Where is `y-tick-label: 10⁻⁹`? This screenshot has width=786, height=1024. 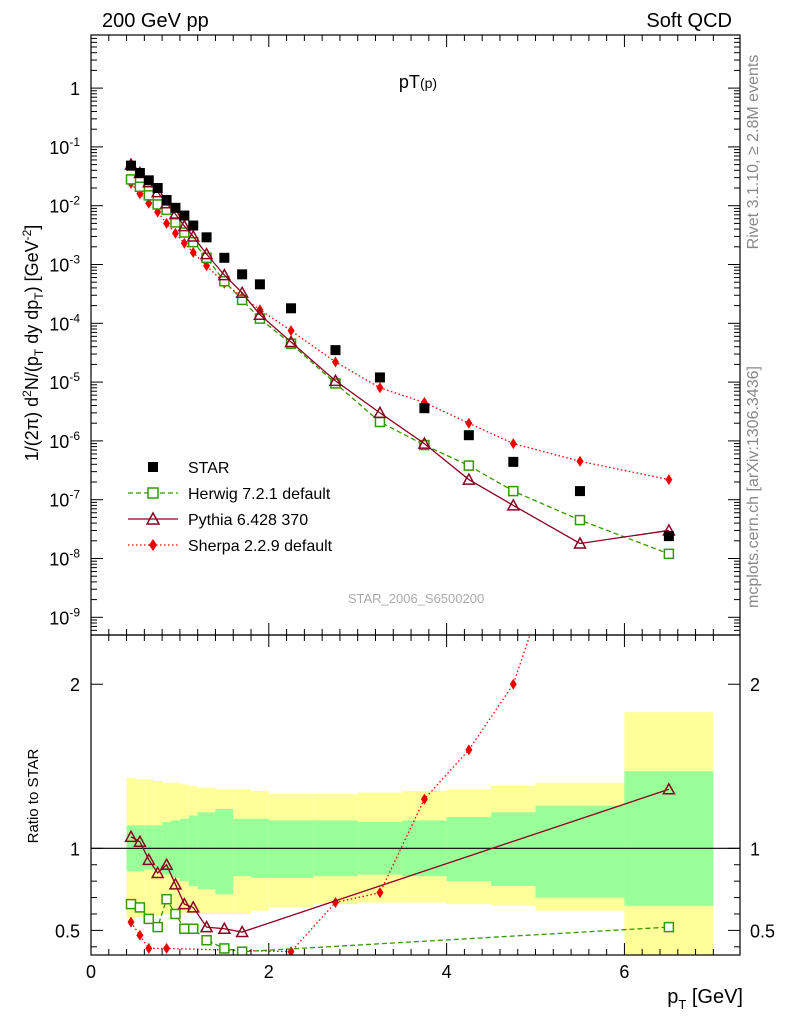
y-tick-label: 10⁻⁹ is located at coordinates (64, 616).